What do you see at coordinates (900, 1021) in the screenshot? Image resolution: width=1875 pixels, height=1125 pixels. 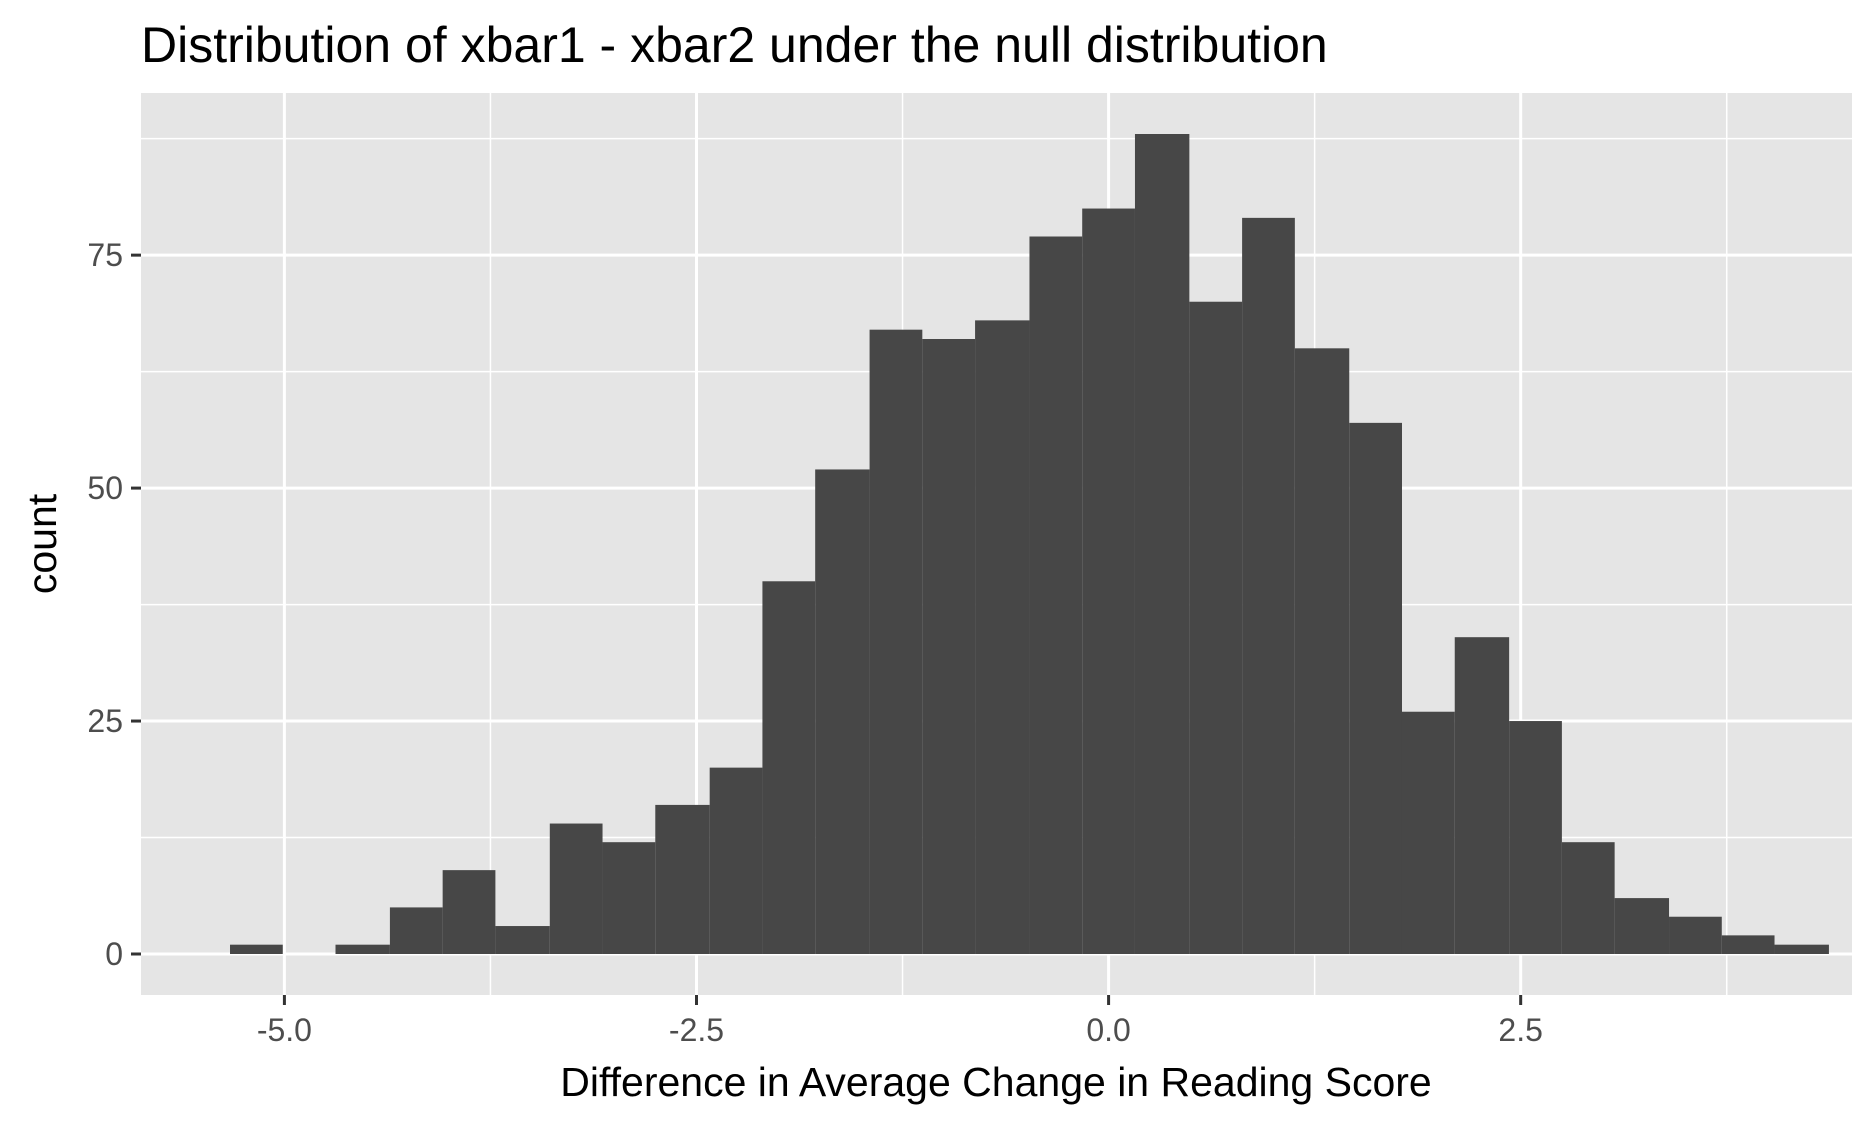 I see `x-axis: -5.0 -2.5 0.0 2.5` at bounding box center [900, 1021].